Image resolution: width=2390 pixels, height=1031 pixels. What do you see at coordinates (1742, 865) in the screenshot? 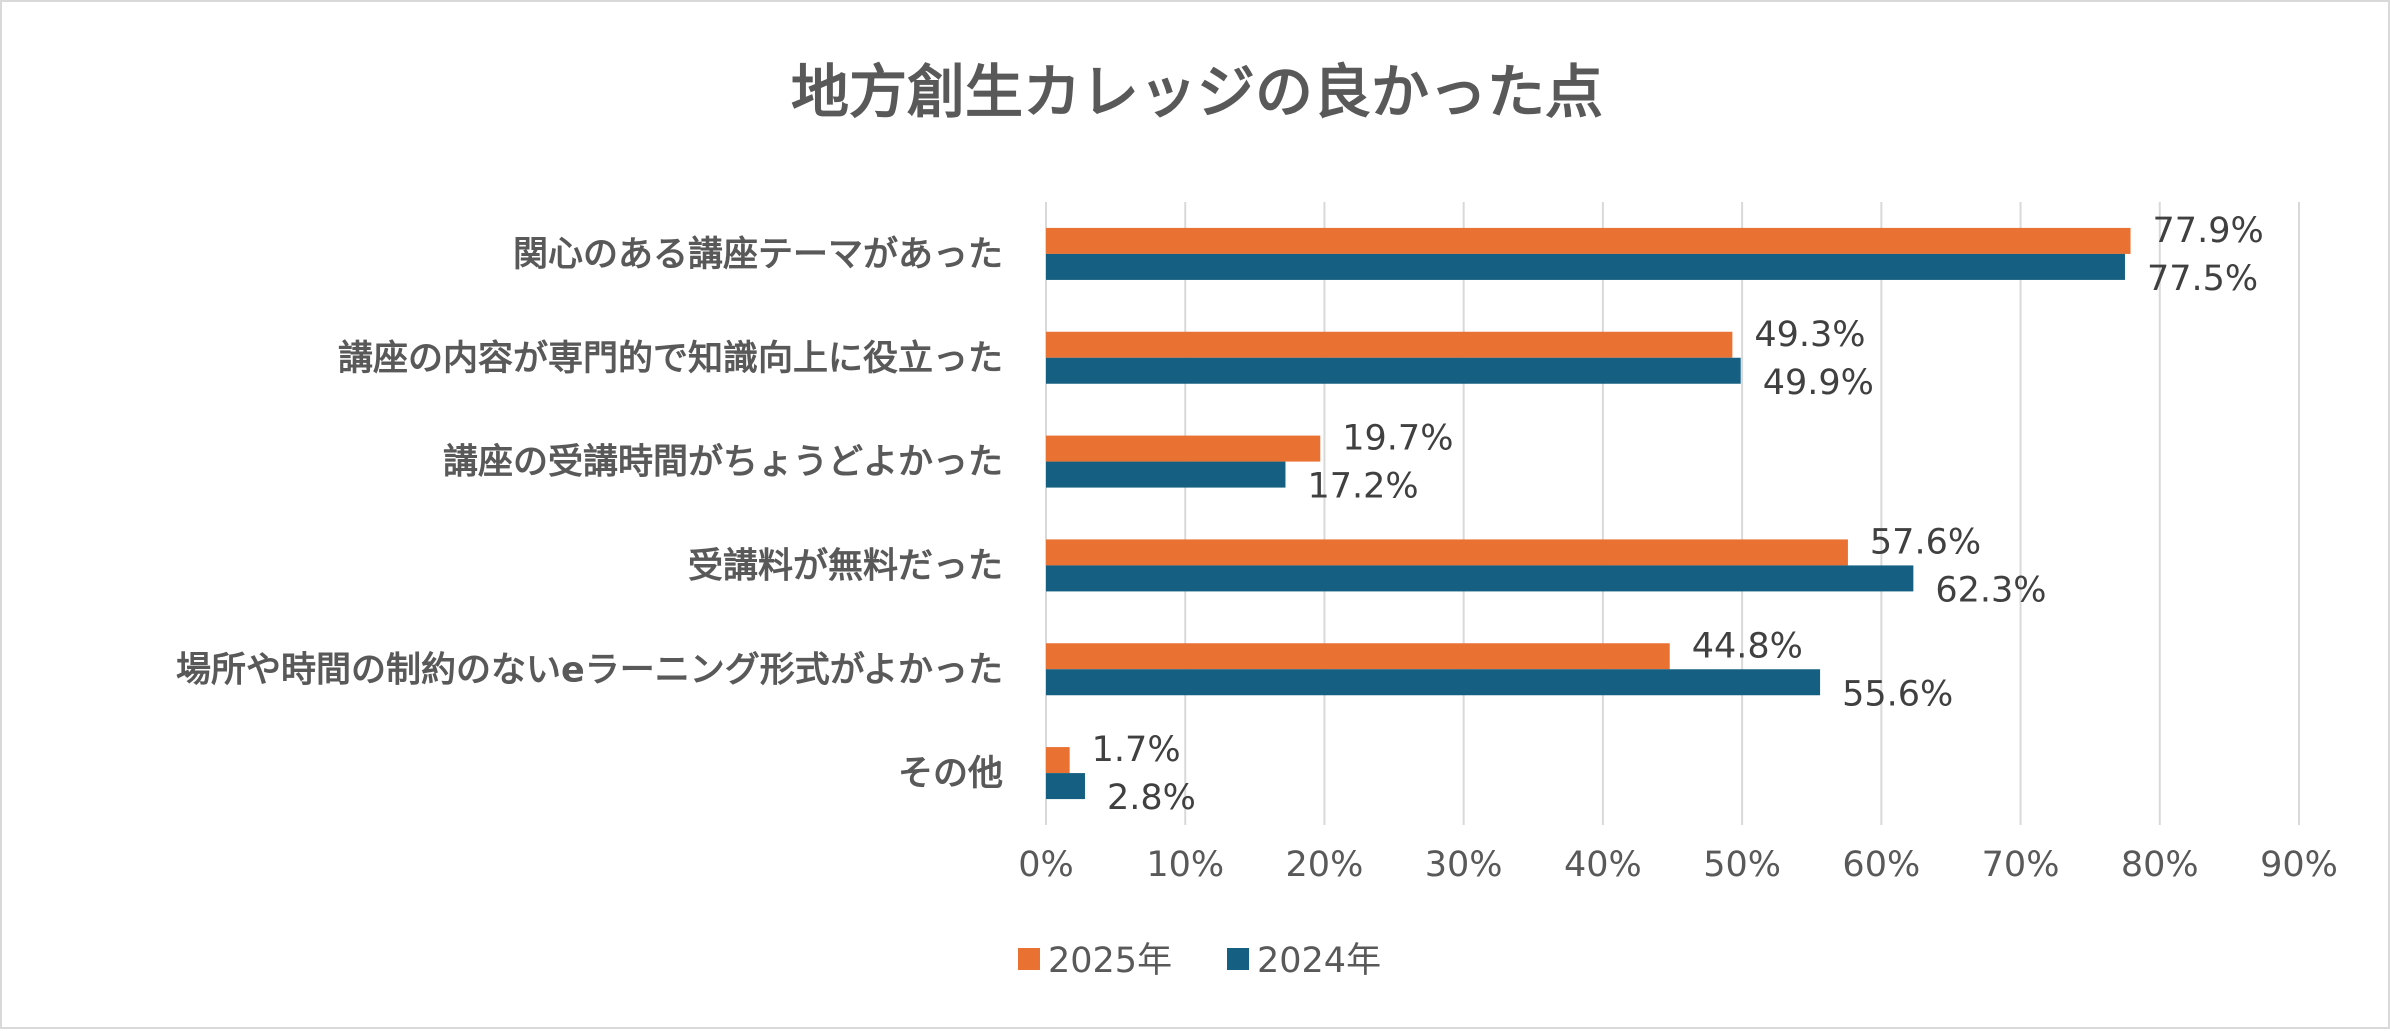
I see `x-tick-label: 50%` at bounding box center [1742, 865].